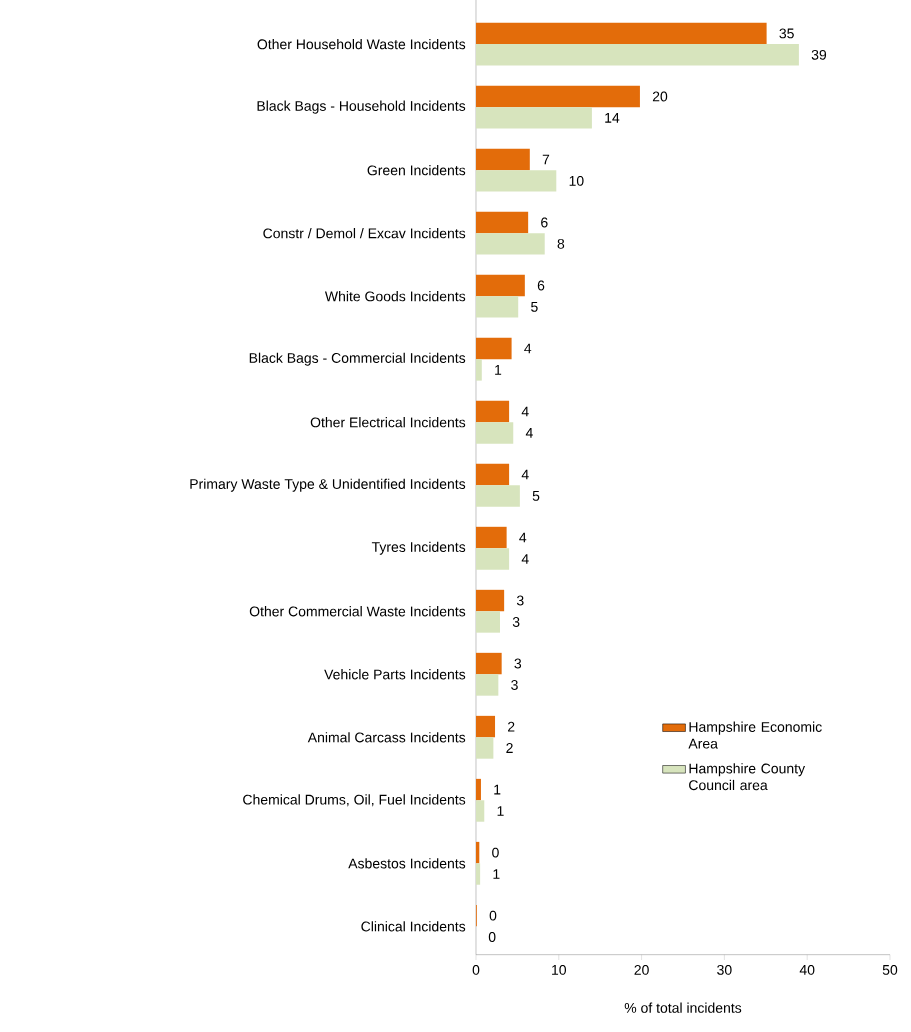  Describe the element at coordinates (683, 1007) in the screenshot. I see `x-axis-title: % of total incidents` at that location.